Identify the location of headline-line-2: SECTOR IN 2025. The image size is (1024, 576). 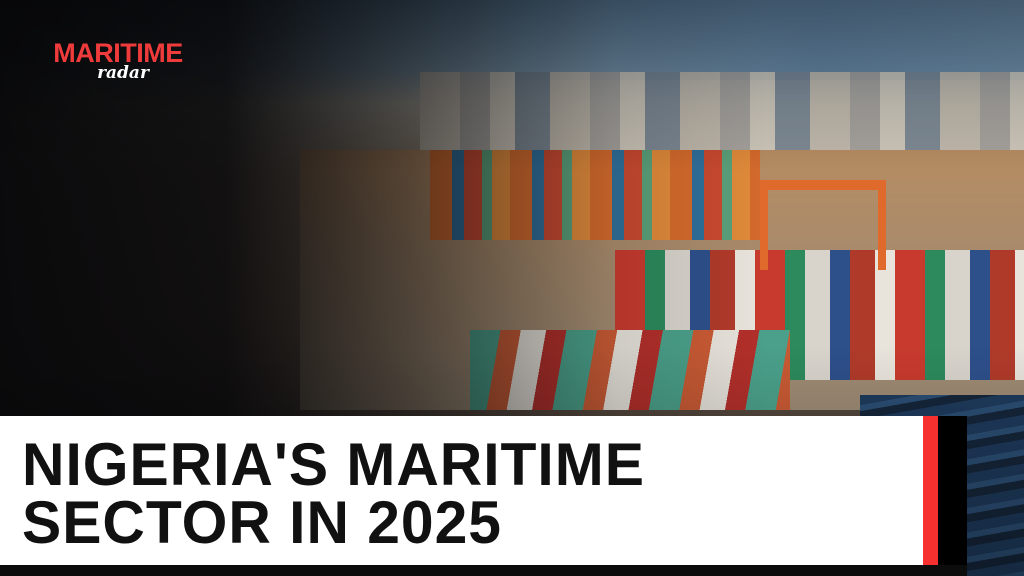
(262, 522).